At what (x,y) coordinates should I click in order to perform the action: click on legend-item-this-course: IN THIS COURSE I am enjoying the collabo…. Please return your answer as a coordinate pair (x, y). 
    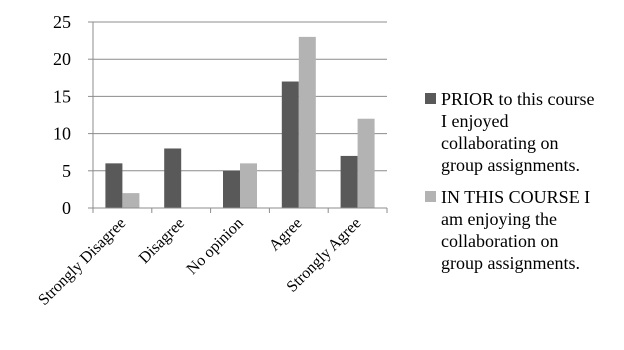
    Looking at the image, I should click on (522, 230).